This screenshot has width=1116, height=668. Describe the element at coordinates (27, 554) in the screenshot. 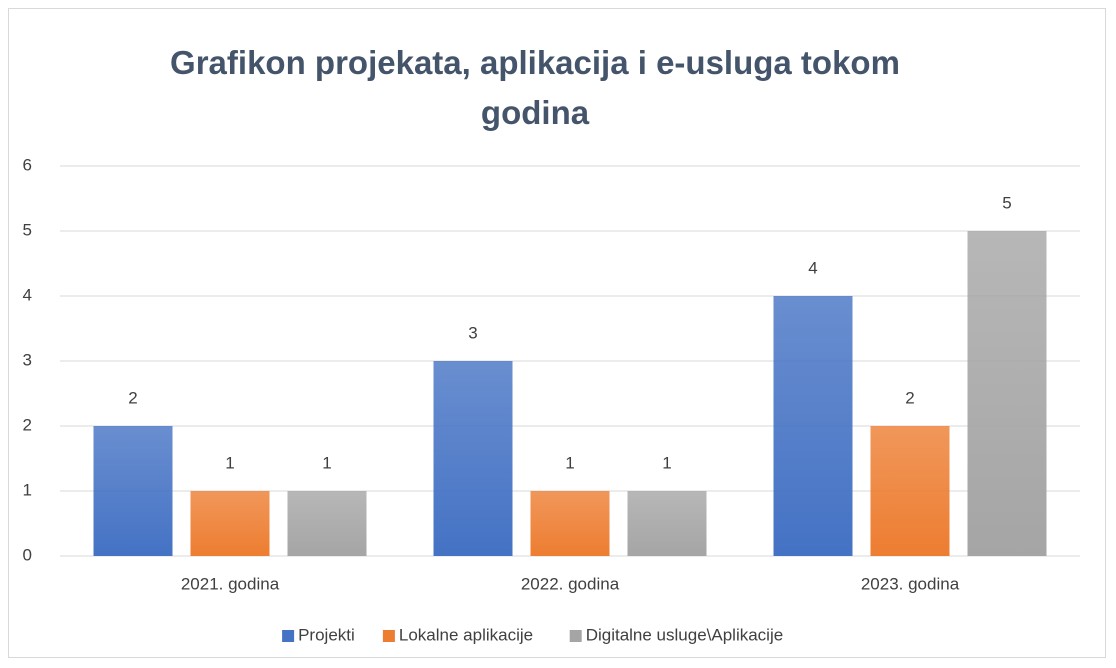

I see `y-tick-label: 0` at that location.